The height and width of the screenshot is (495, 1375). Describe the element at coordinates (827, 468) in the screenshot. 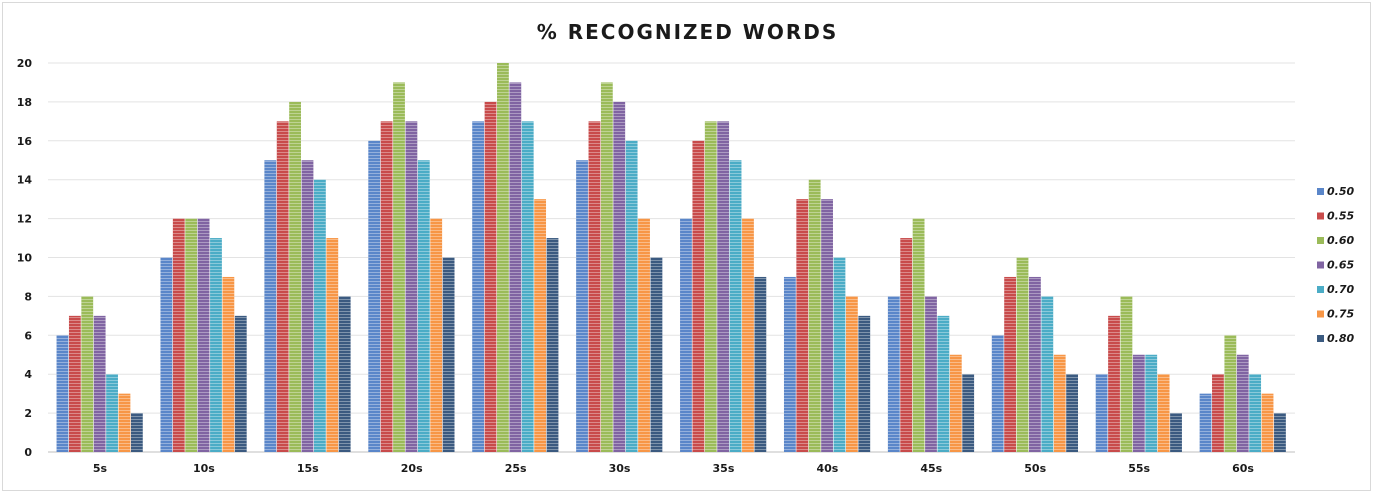

I see `x-tick-label: 40s` at that location.